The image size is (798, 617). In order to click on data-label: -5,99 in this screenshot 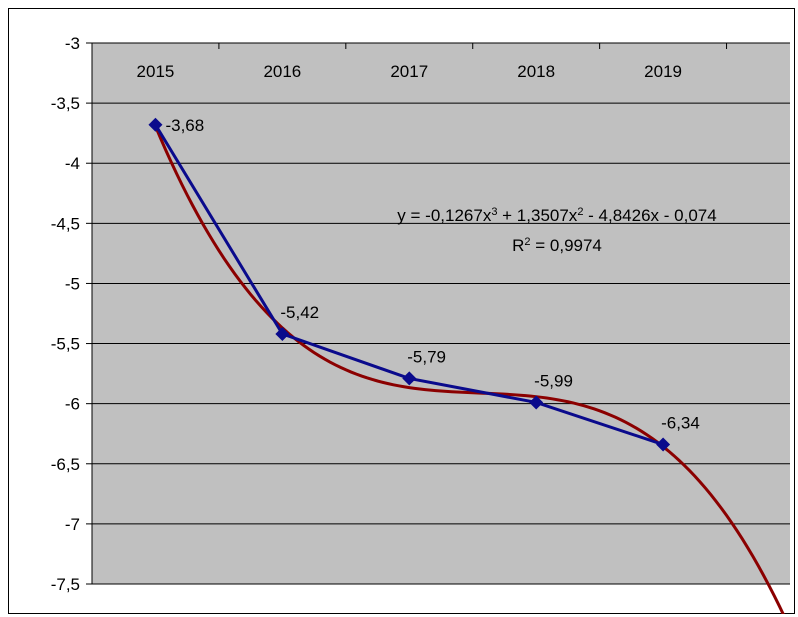, I will do `click(553, 380)`.